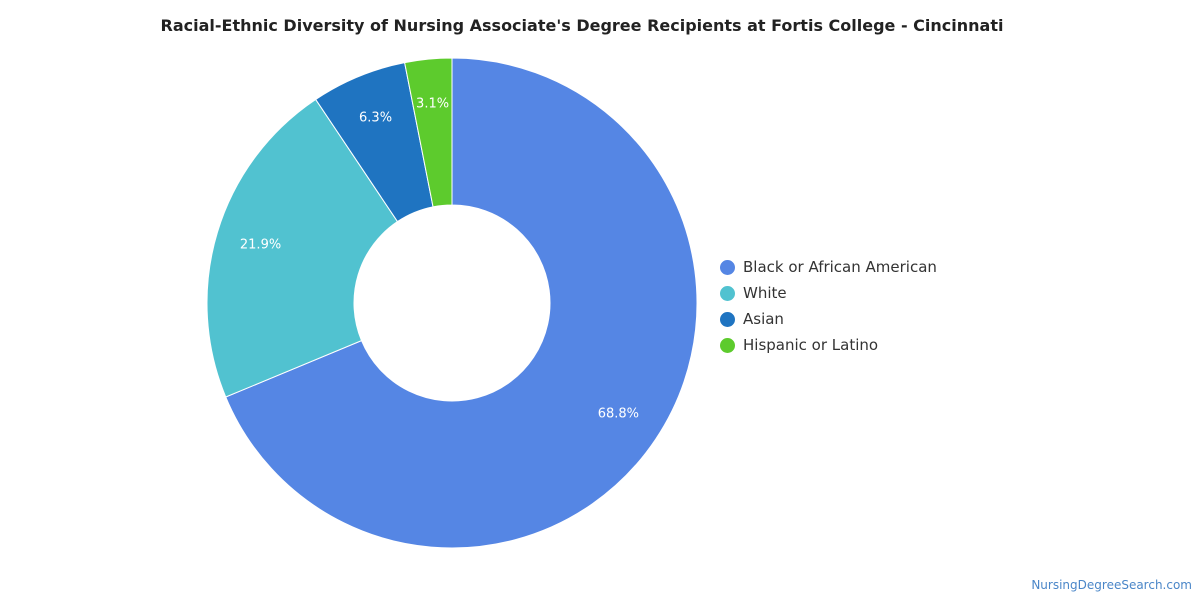 This screenshot has height=600, width=1200. I want to click on slice-label-3: 3.1%, so click(432, 103).